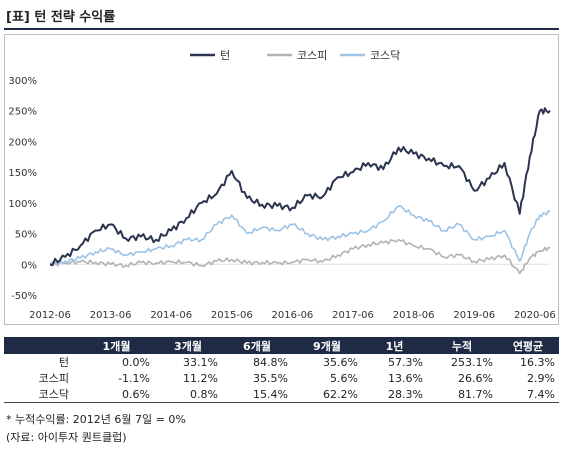  What do you see at coordinates (327, 394) in the screenshot?
I see `table-cell: 62.2%` at bounding box center [327, 394].